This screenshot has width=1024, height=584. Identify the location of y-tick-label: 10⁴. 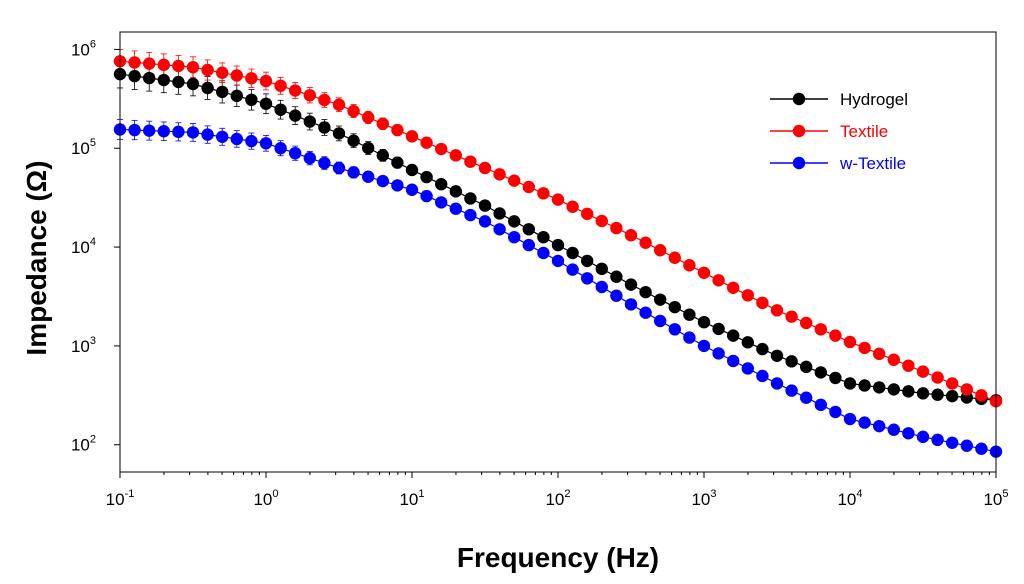
(83, 246).